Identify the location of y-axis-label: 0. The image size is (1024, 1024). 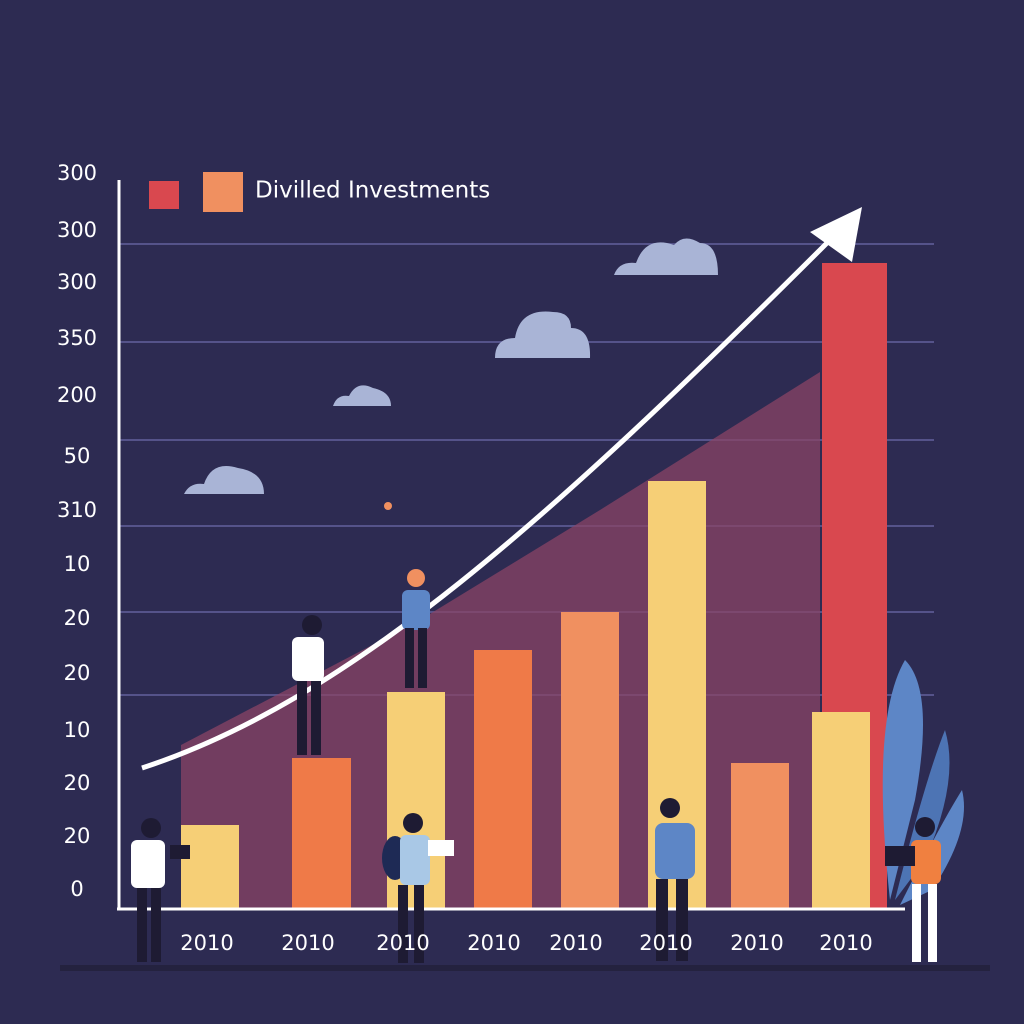
(76, 889).